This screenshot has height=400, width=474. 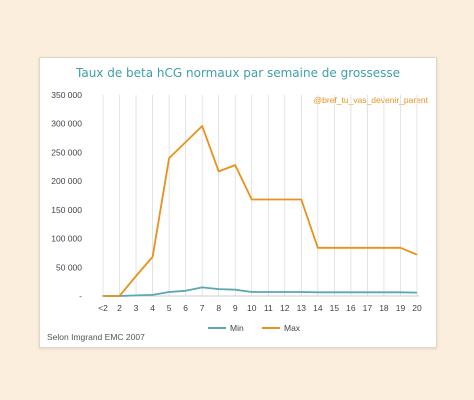 What do you see at coordinates (335, 308) in the screenshot?
I see `x-tick-label: 15` at bounding box center [335, 308].